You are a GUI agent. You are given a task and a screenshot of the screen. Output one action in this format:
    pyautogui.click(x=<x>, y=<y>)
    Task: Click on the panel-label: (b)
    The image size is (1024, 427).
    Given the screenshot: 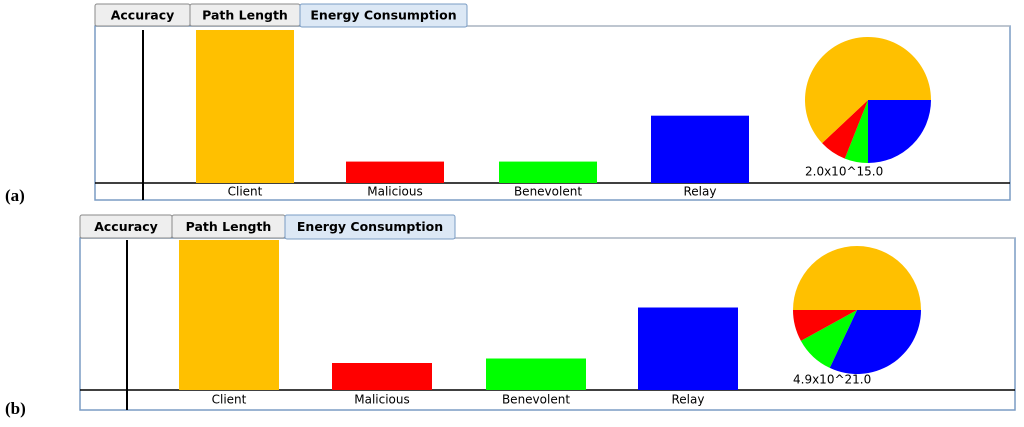 What is the action you would take?
    pyautogui.click(x=15, y=408)
    